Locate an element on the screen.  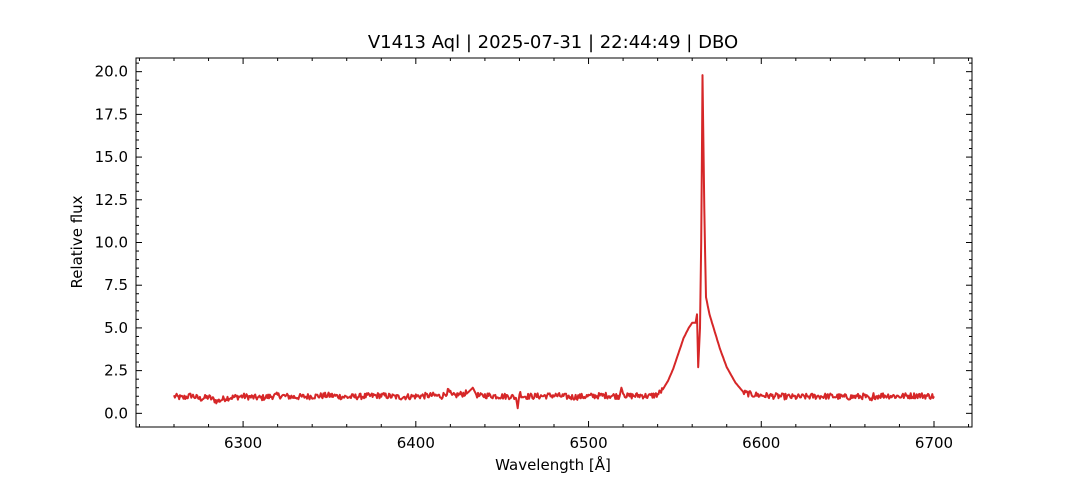
y-tick-label: 17.5 is located at coordinates (111, 114).